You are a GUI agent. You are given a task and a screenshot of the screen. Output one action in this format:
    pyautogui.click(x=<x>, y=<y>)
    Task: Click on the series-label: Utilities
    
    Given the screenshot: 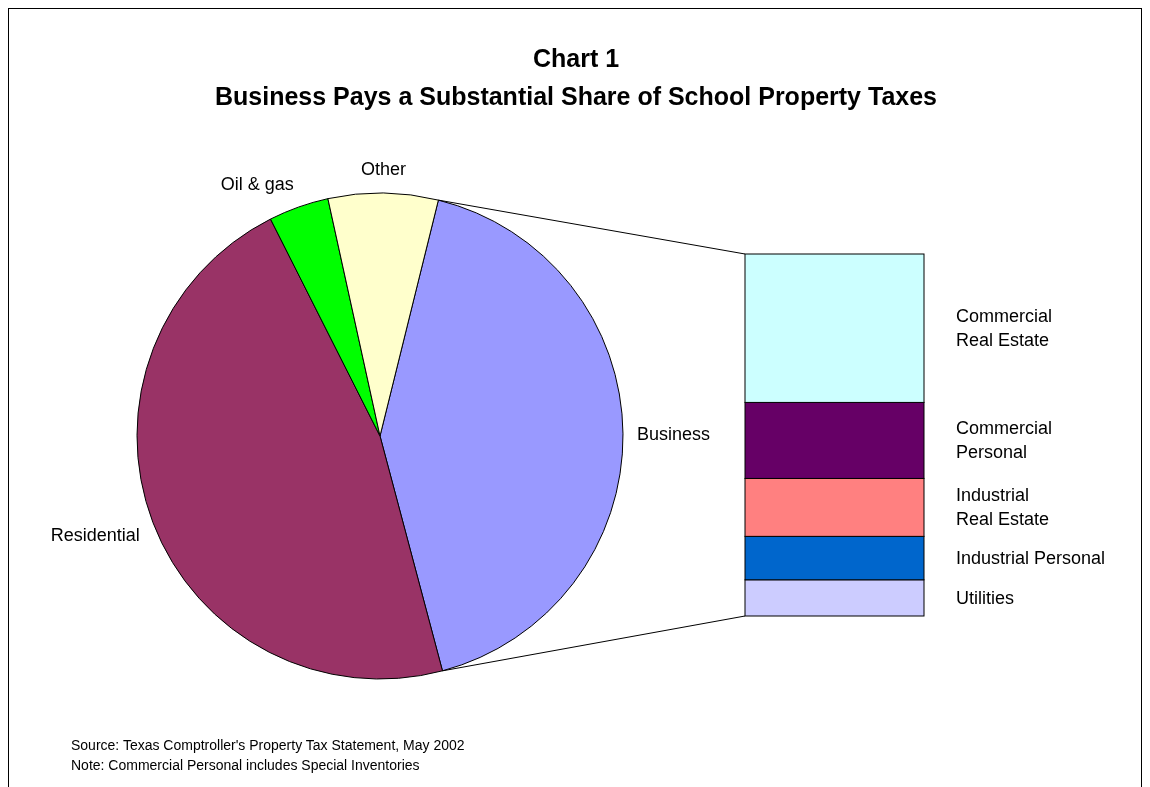 What is the action you would take?
    pyautogui.click(x=985, y=597)
    